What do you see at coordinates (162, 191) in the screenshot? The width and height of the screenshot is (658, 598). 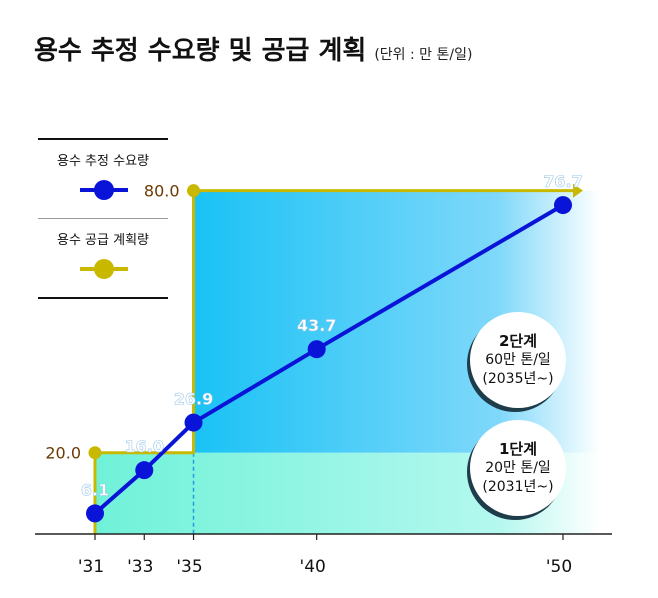 I see `supply-label-1: 80.0` at bounding box center [162, 191].